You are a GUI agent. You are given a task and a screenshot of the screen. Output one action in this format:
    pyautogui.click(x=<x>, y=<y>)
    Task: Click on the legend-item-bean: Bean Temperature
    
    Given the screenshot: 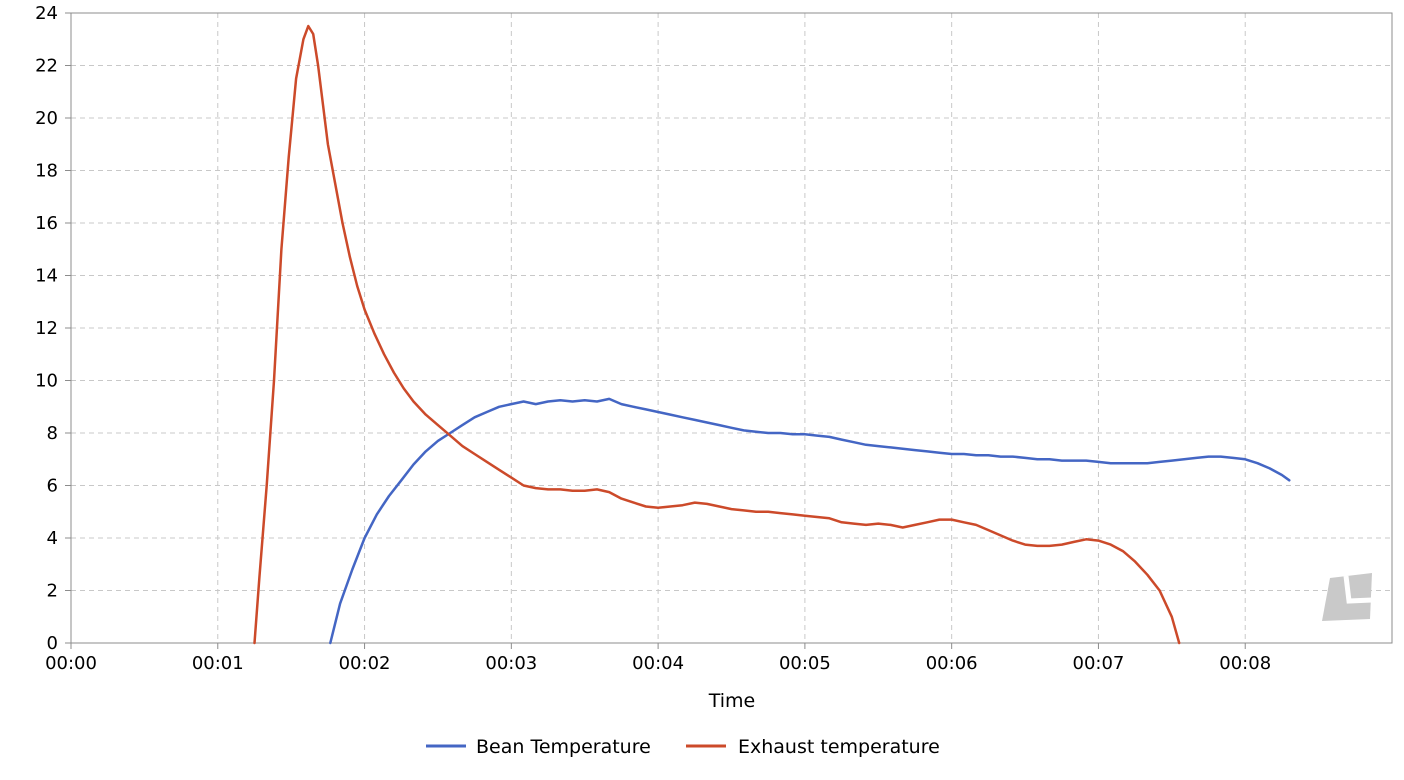 What is the action you would take?
    pyautogui.click(x=538, y=747)
    